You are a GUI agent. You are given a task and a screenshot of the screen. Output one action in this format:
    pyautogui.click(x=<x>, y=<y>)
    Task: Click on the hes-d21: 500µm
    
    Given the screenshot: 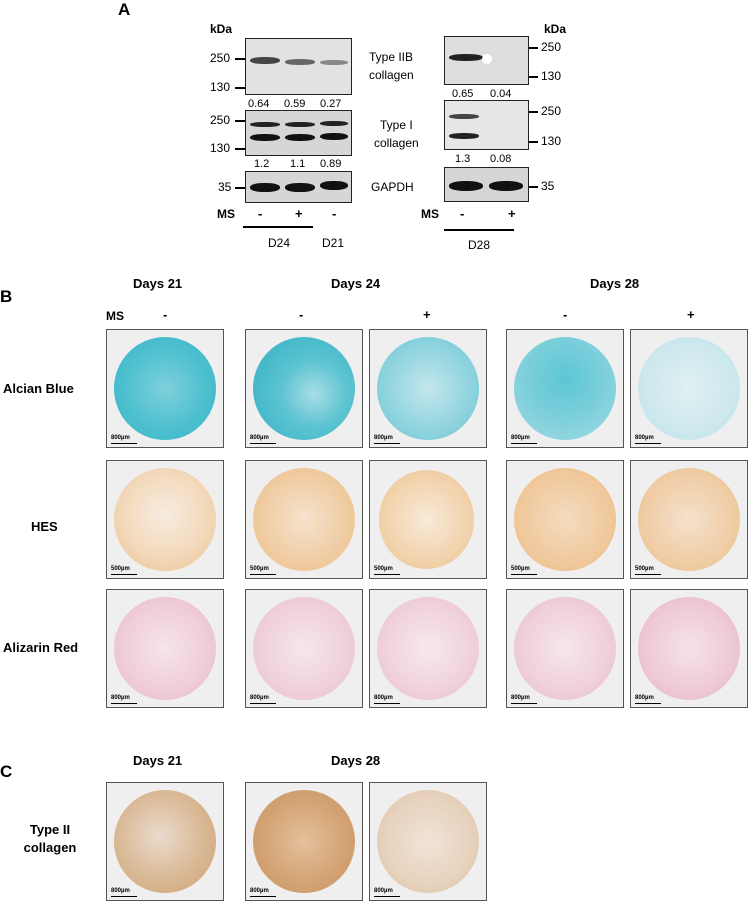 What is the action you would take?
    pyautogui.click(x=165, y=519)
    